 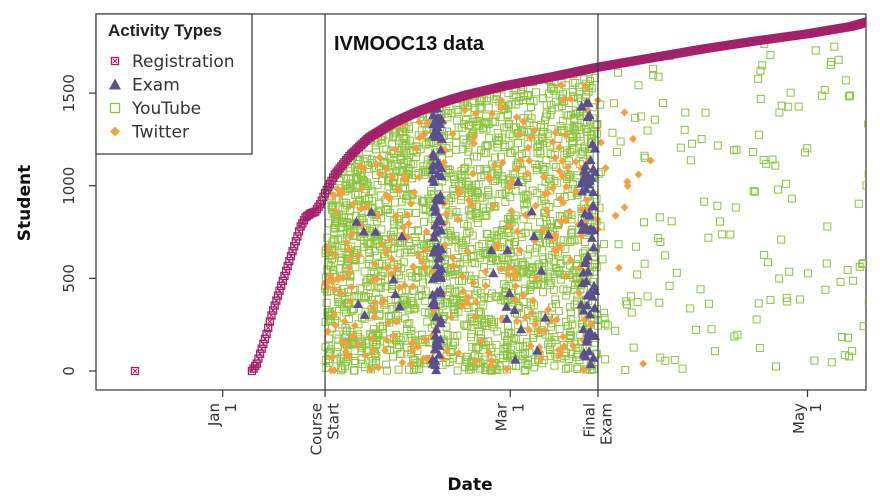 I want to click on legend-marker, so click(x=115, y=108).